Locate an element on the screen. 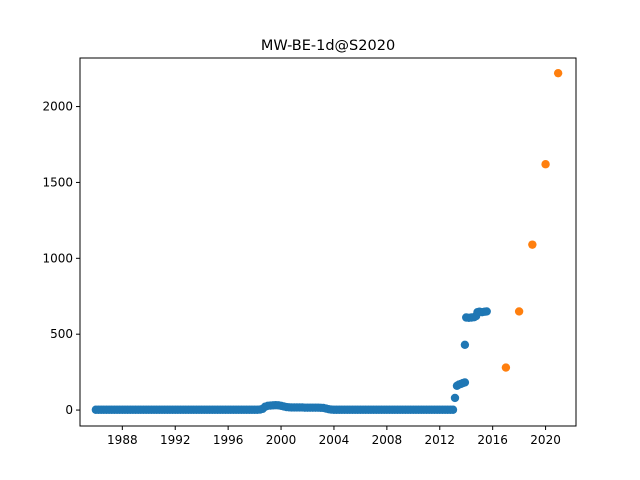  y-tick-label: 1000 is located at coordinates (57, 258).